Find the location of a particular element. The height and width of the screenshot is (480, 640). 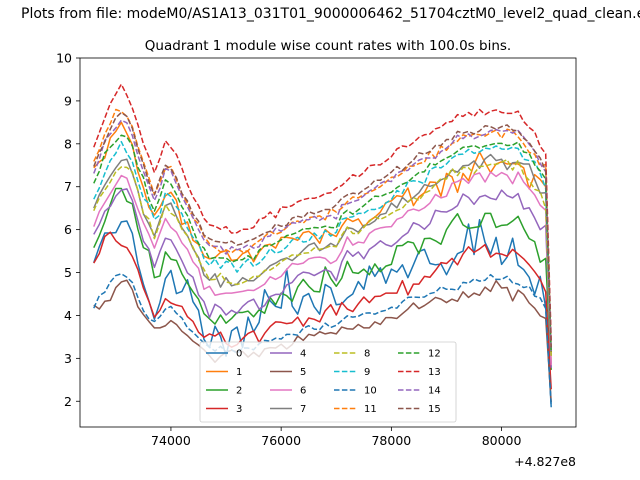

y-tick-label: 4 is located at coordinates (68, 315).